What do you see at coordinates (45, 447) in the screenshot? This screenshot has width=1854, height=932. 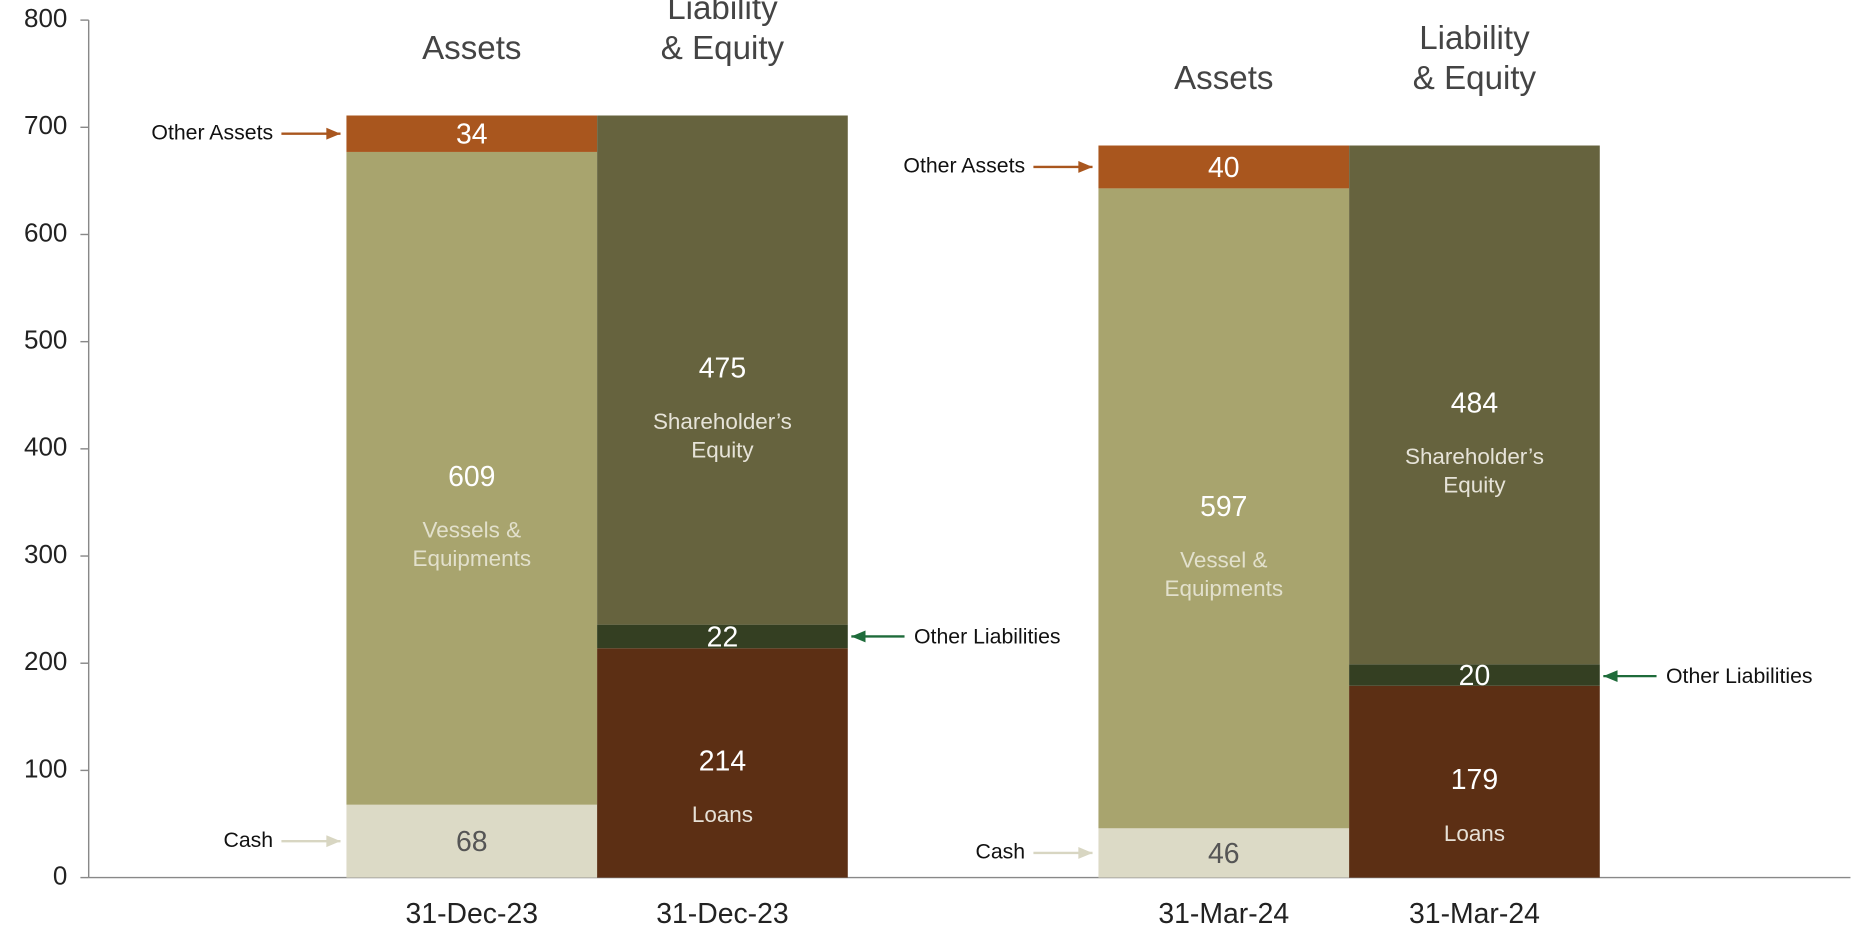 I see `y-tick-label: 400` at bounding box center [45, 447].